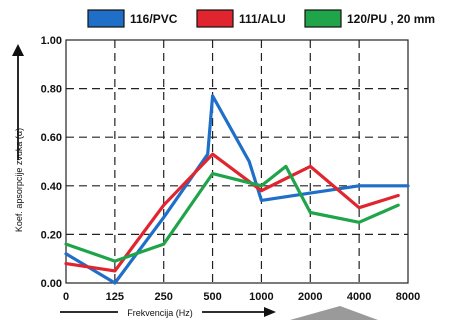 This screenshot has height=325, width=459. I want to click on legend-label-3: 120/PU , 20 mm, so click(391, 19).